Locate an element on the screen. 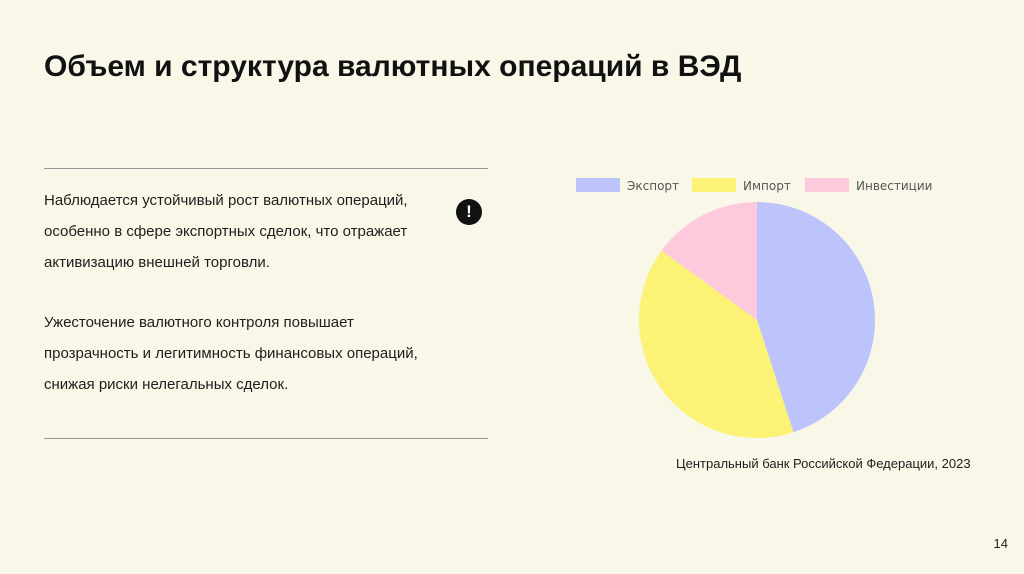  legend-label-1: Экспорт is located at coordinates (653, 186).